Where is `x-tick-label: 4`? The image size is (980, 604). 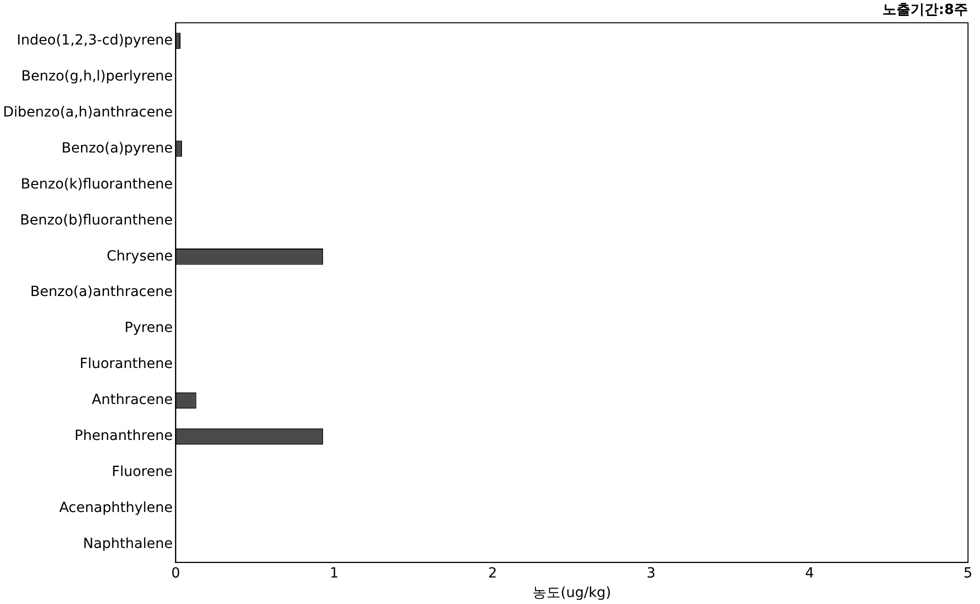 x-tick-label: 4 is located at coordinates (809, 573).